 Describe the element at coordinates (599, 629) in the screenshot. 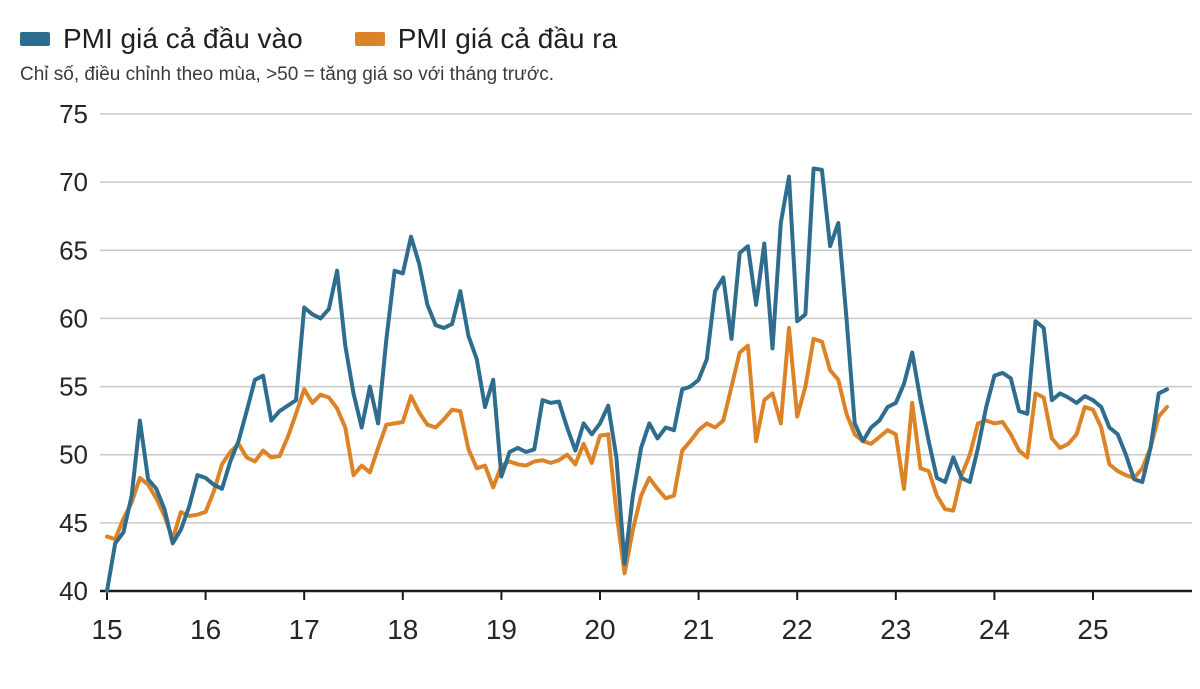

I see `x-axis-label: 20` at that location.